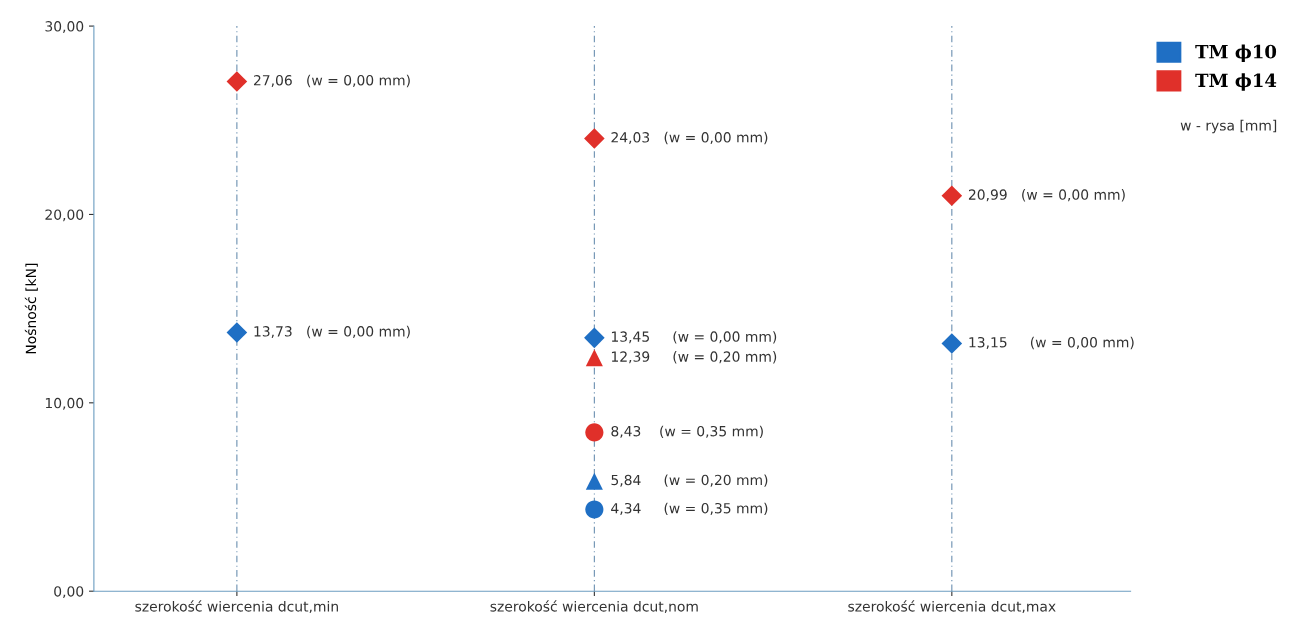 The image size is (1304, 621). I want to click on text: w - rysa [mm], so click(1228, 126).